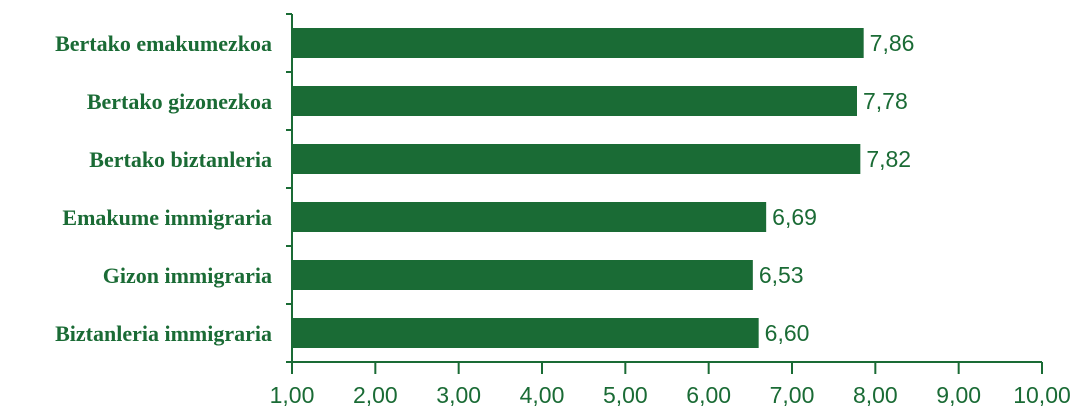 The image size is (1079, 413). What do you see at coordinates (292, 395) in the screenshot?
I see `x-tick-label: 1,00` at bounding box center [292, 395].